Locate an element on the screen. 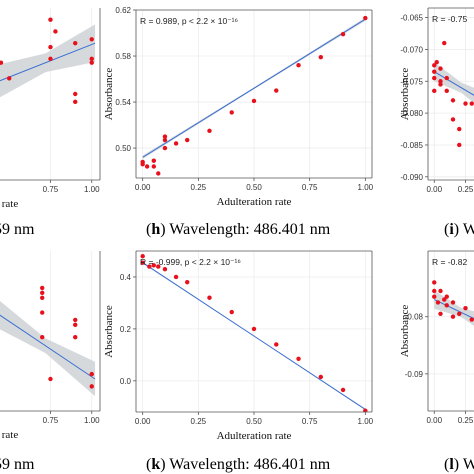 The height and width of the screenshot is (474, 474). correlation-annotation: R = 0.989, p < 2.2 × 10⁻¹⁶ is located at coordinates (189, 21).